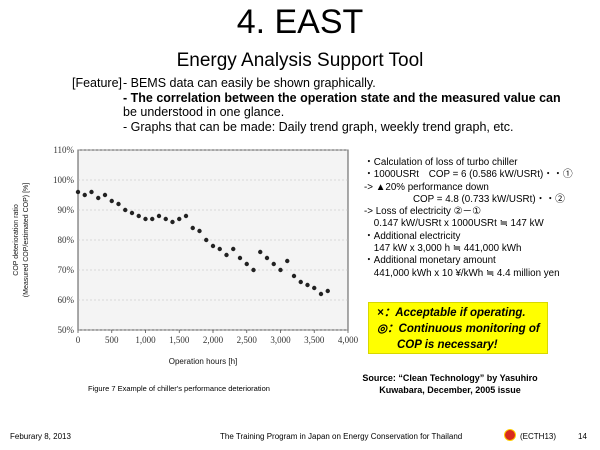 The width and height of the screenshot is (600, 450). Describe the element at coordinates (430, 261) in the screenshot. I see `calc-line: ・Additional monetary amount` at that location.